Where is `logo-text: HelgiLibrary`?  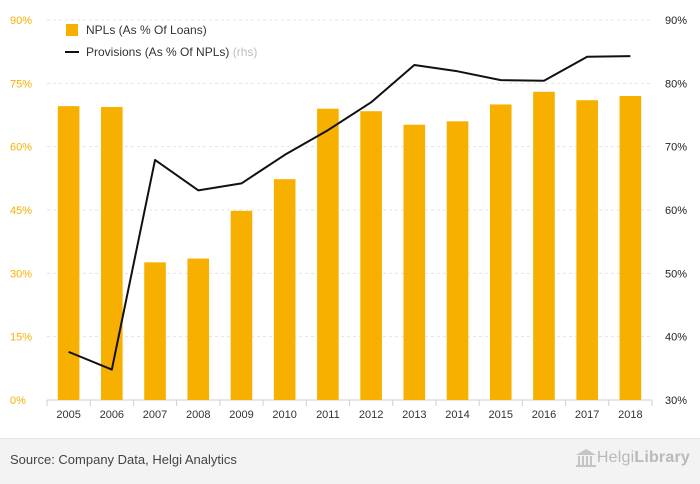
logo-text: HelgiLibrary is located at coordinates (643, 457).